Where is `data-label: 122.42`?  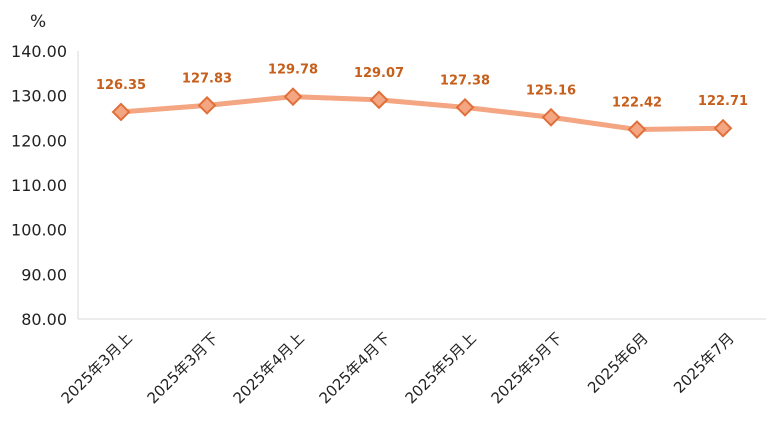 data-label: 122.42 is located at coordinates (637, 103).